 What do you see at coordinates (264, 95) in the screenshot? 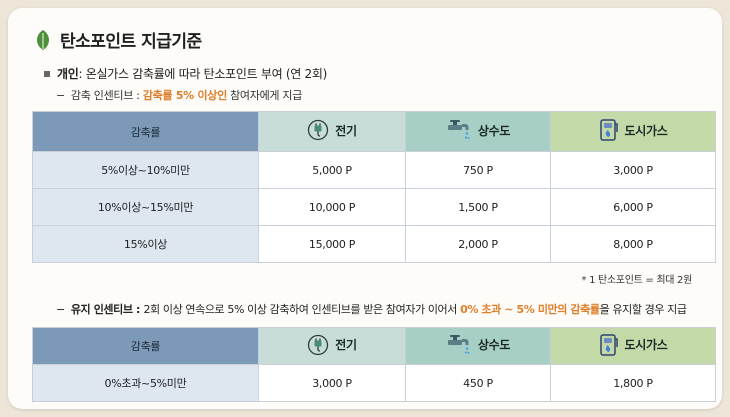
I see `reduction-incentive-text: 참여자에게 지급` at bounding box center [264, 95].